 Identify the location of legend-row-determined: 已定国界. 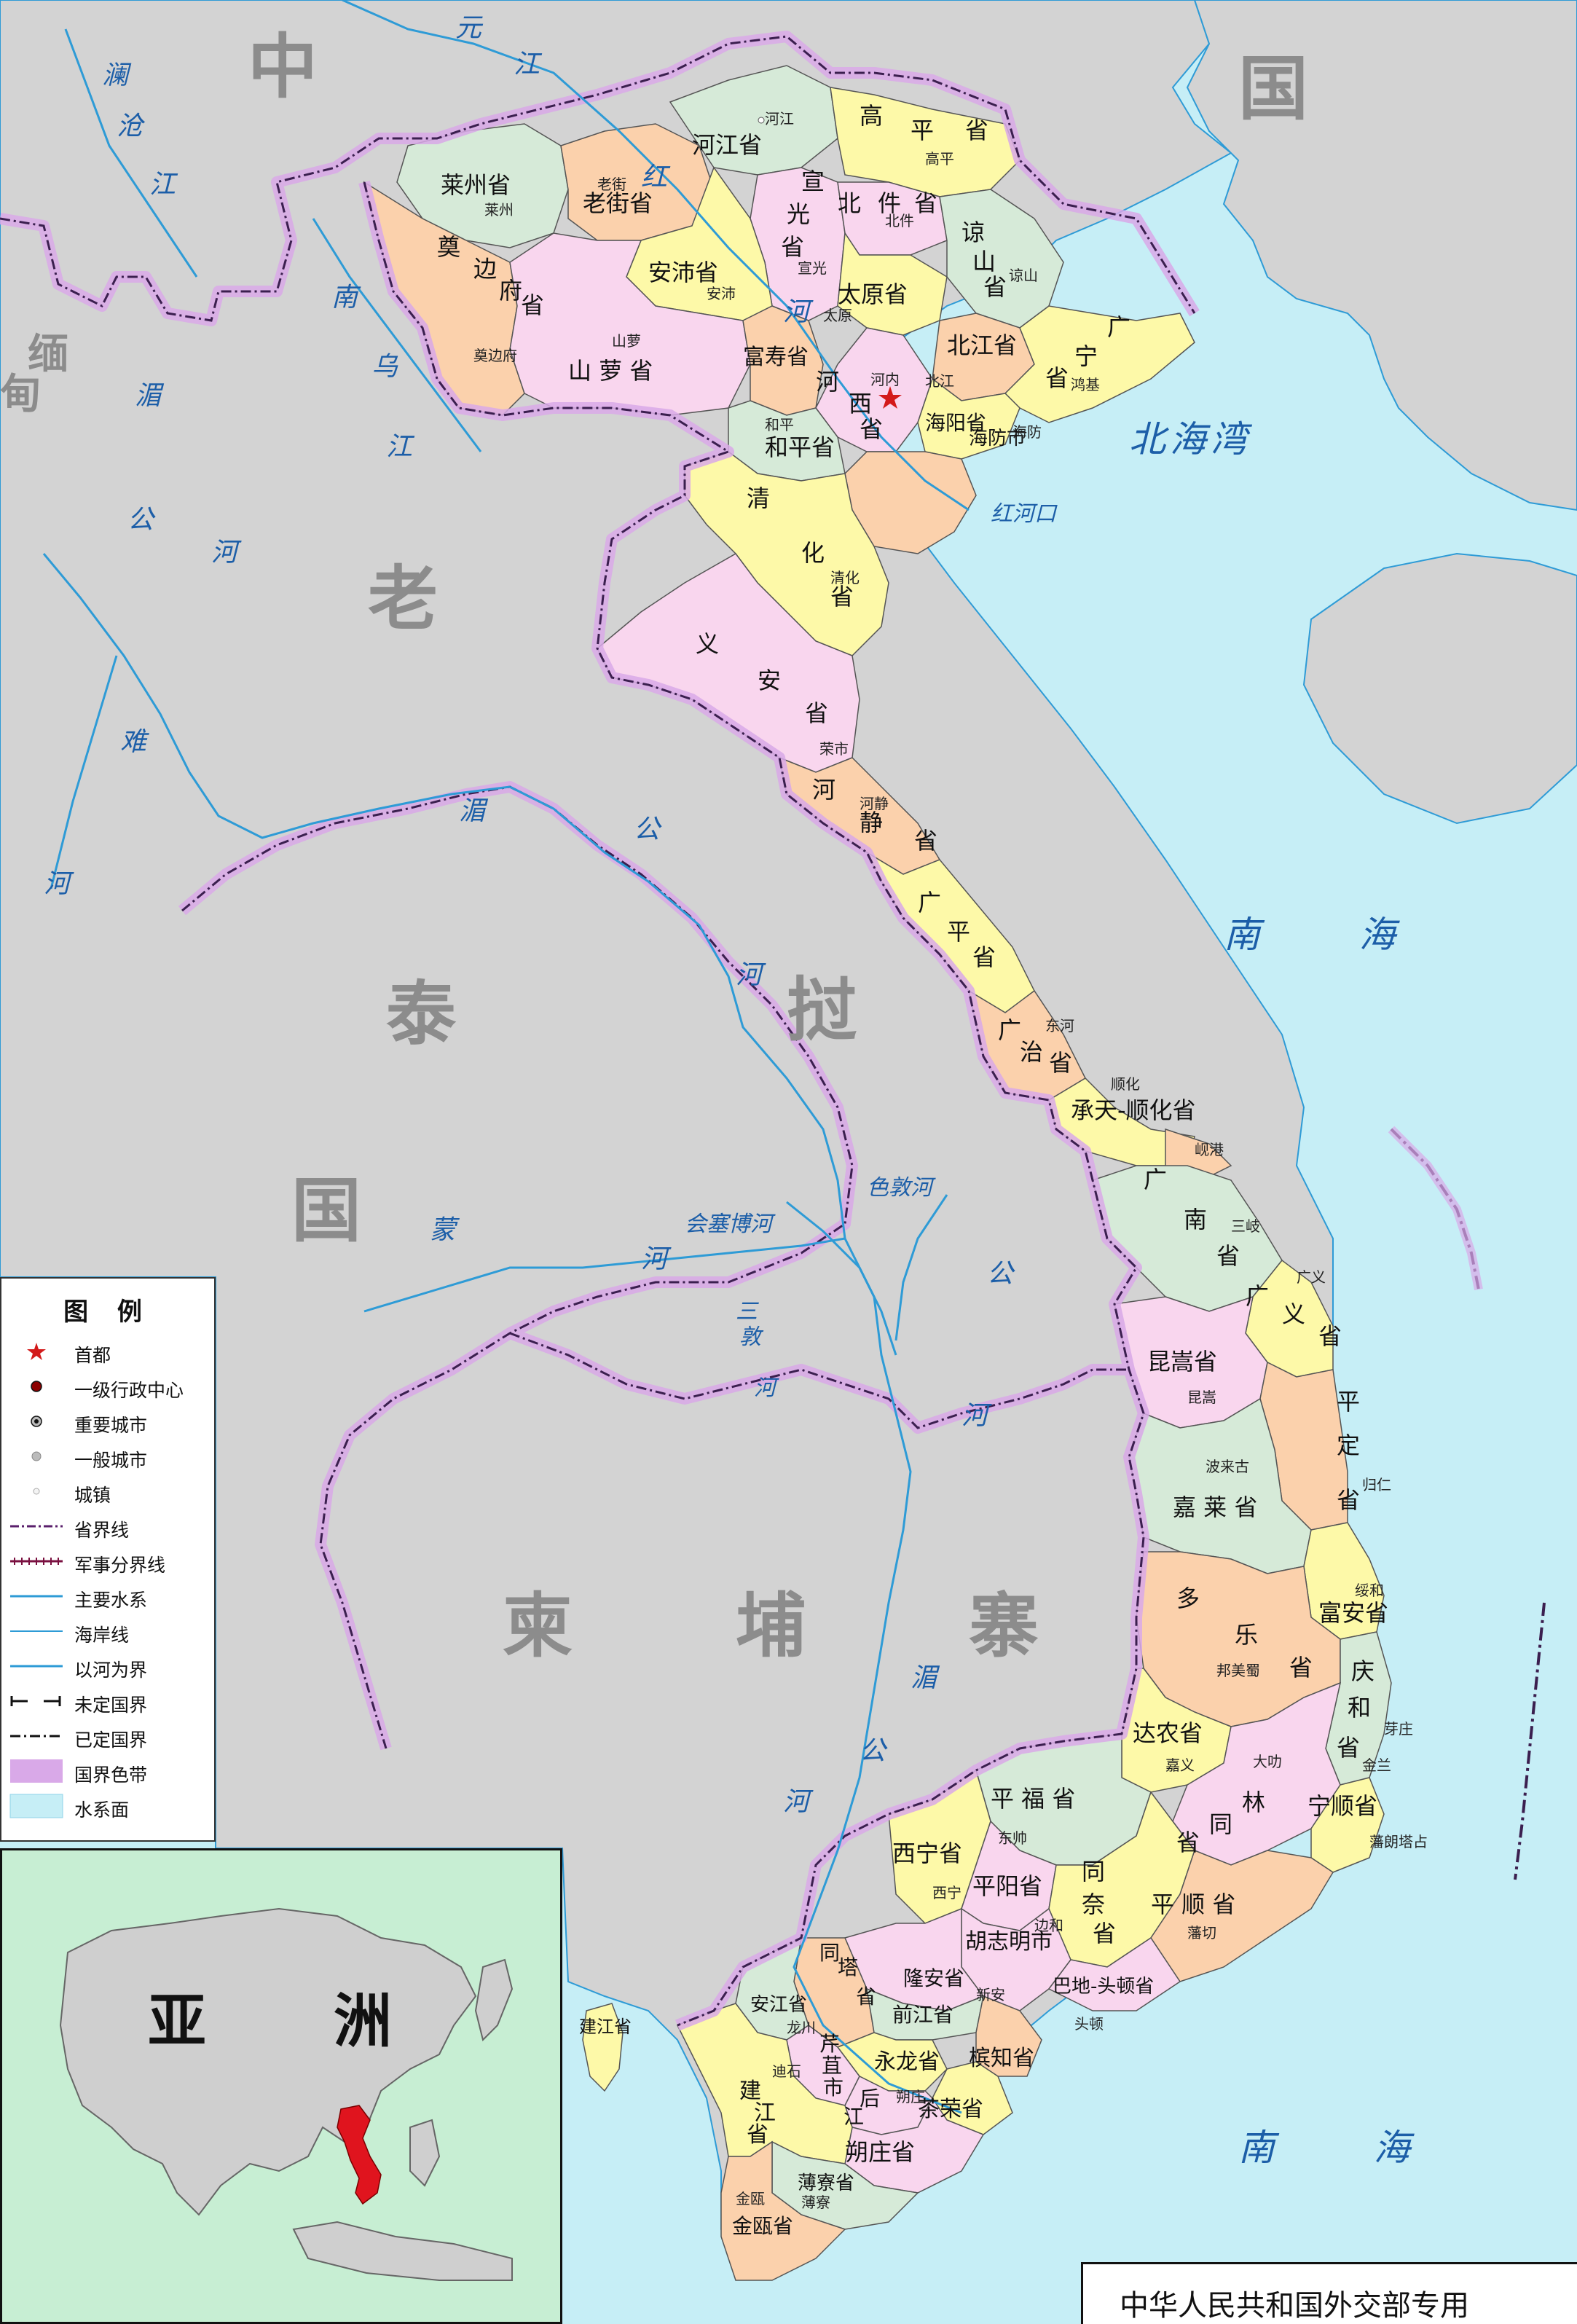
(108, 1736).